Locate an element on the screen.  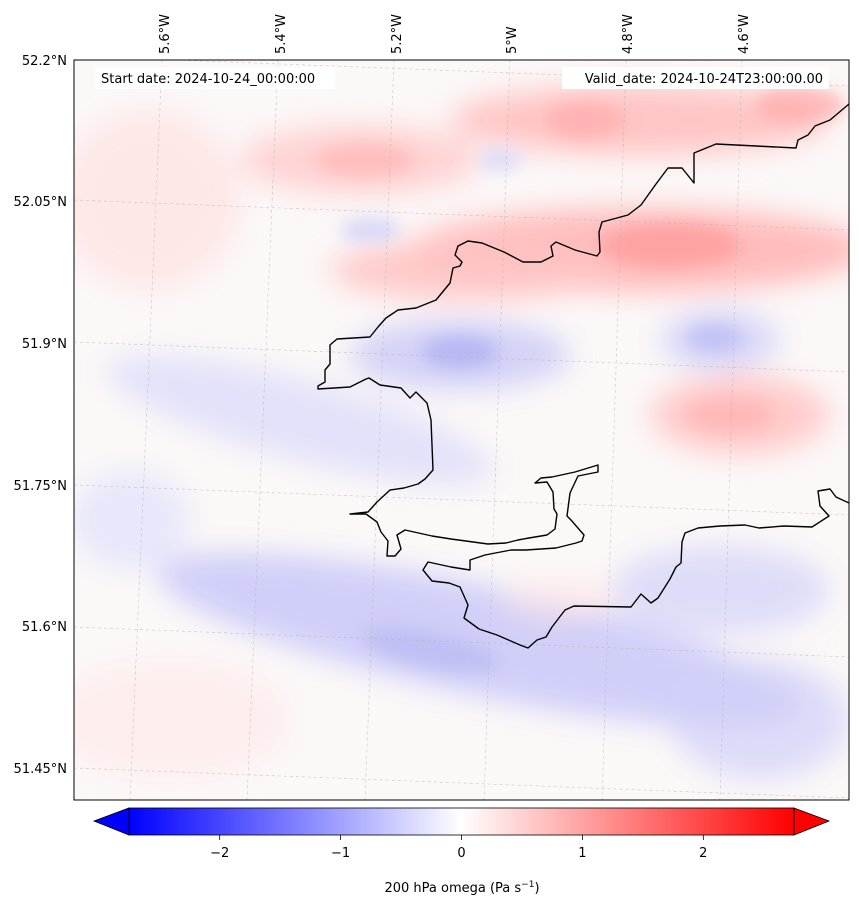
colorbar-gradient is located at coordinates (461, 821).